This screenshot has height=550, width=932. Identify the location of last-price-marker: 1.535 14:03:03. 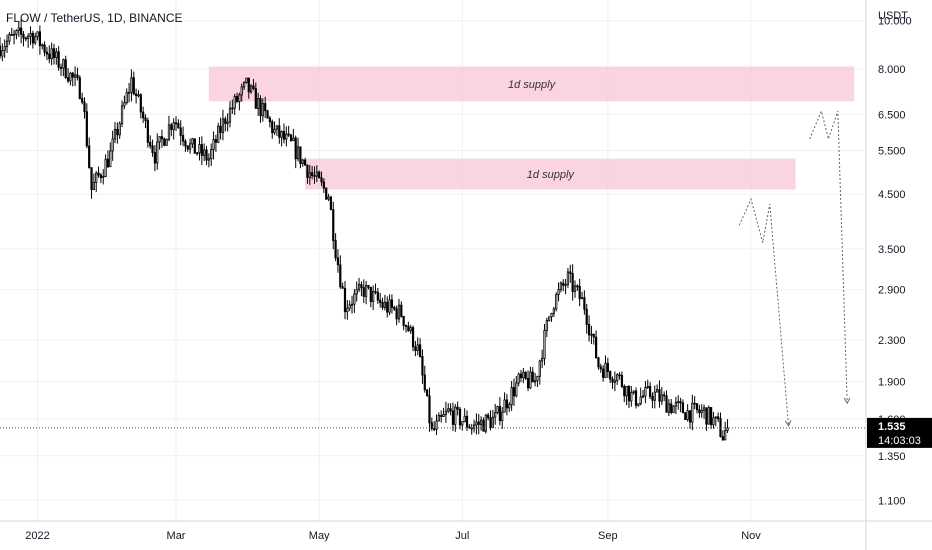
(899, 432).